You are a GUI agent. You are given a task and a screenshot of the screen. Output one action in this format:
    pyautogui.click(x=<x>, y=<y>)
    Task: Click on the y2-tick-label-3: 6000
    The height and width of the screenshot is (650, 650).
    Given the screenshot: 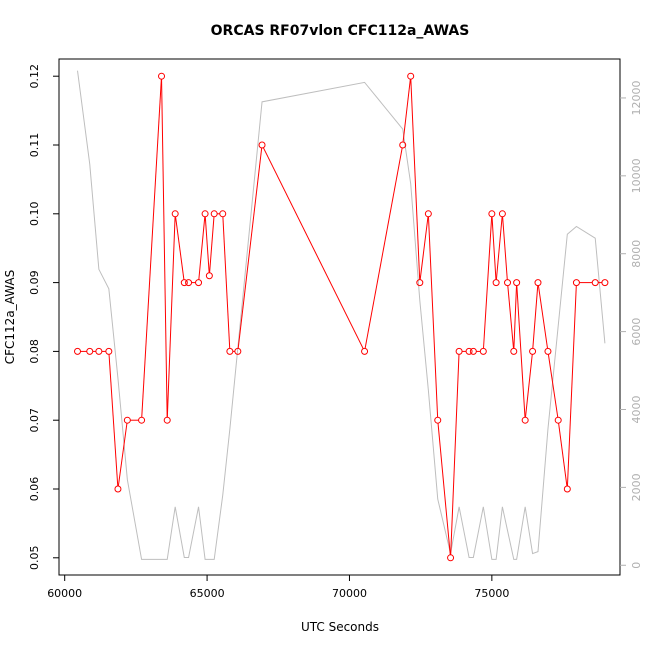 What is the action you would take?
    pyautogui.click(x=636, y=332)
    